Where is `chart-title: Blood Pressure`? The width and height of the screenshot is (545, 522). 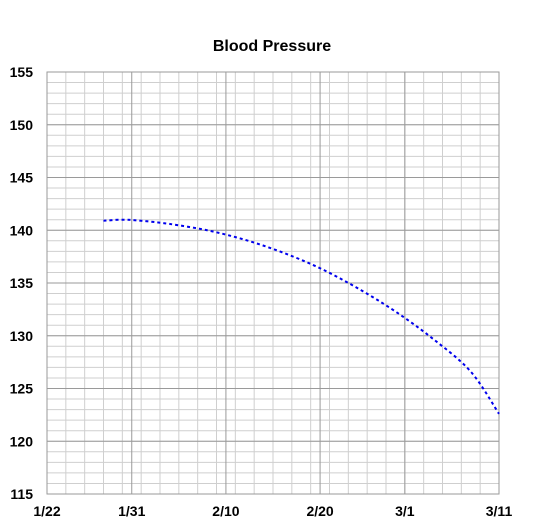
chart-title: Blood Pressure is located at coordinates (272, 46).